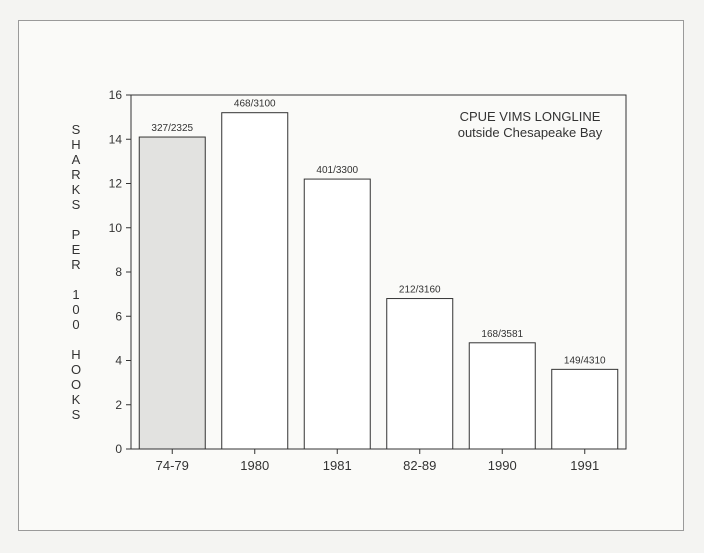 Image resolution: width=704 pixels, height=553 pixels. I want to click on y-tick-label: 12, so click(116, 184).